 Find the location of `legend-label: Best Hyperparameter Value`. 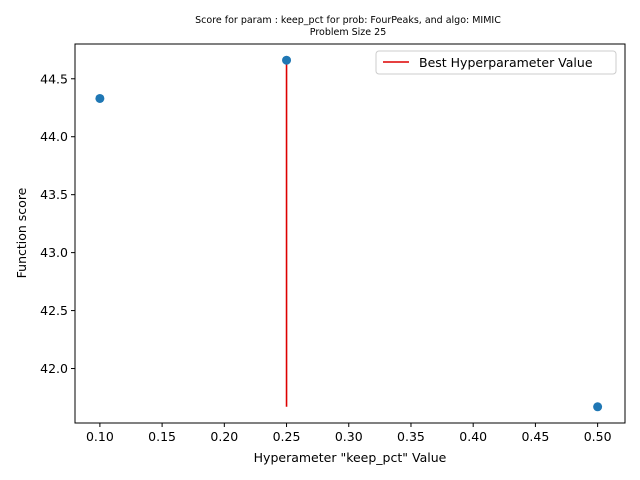

legend-label: Best Hyperparameter Value is located at coordinates (506, 62).